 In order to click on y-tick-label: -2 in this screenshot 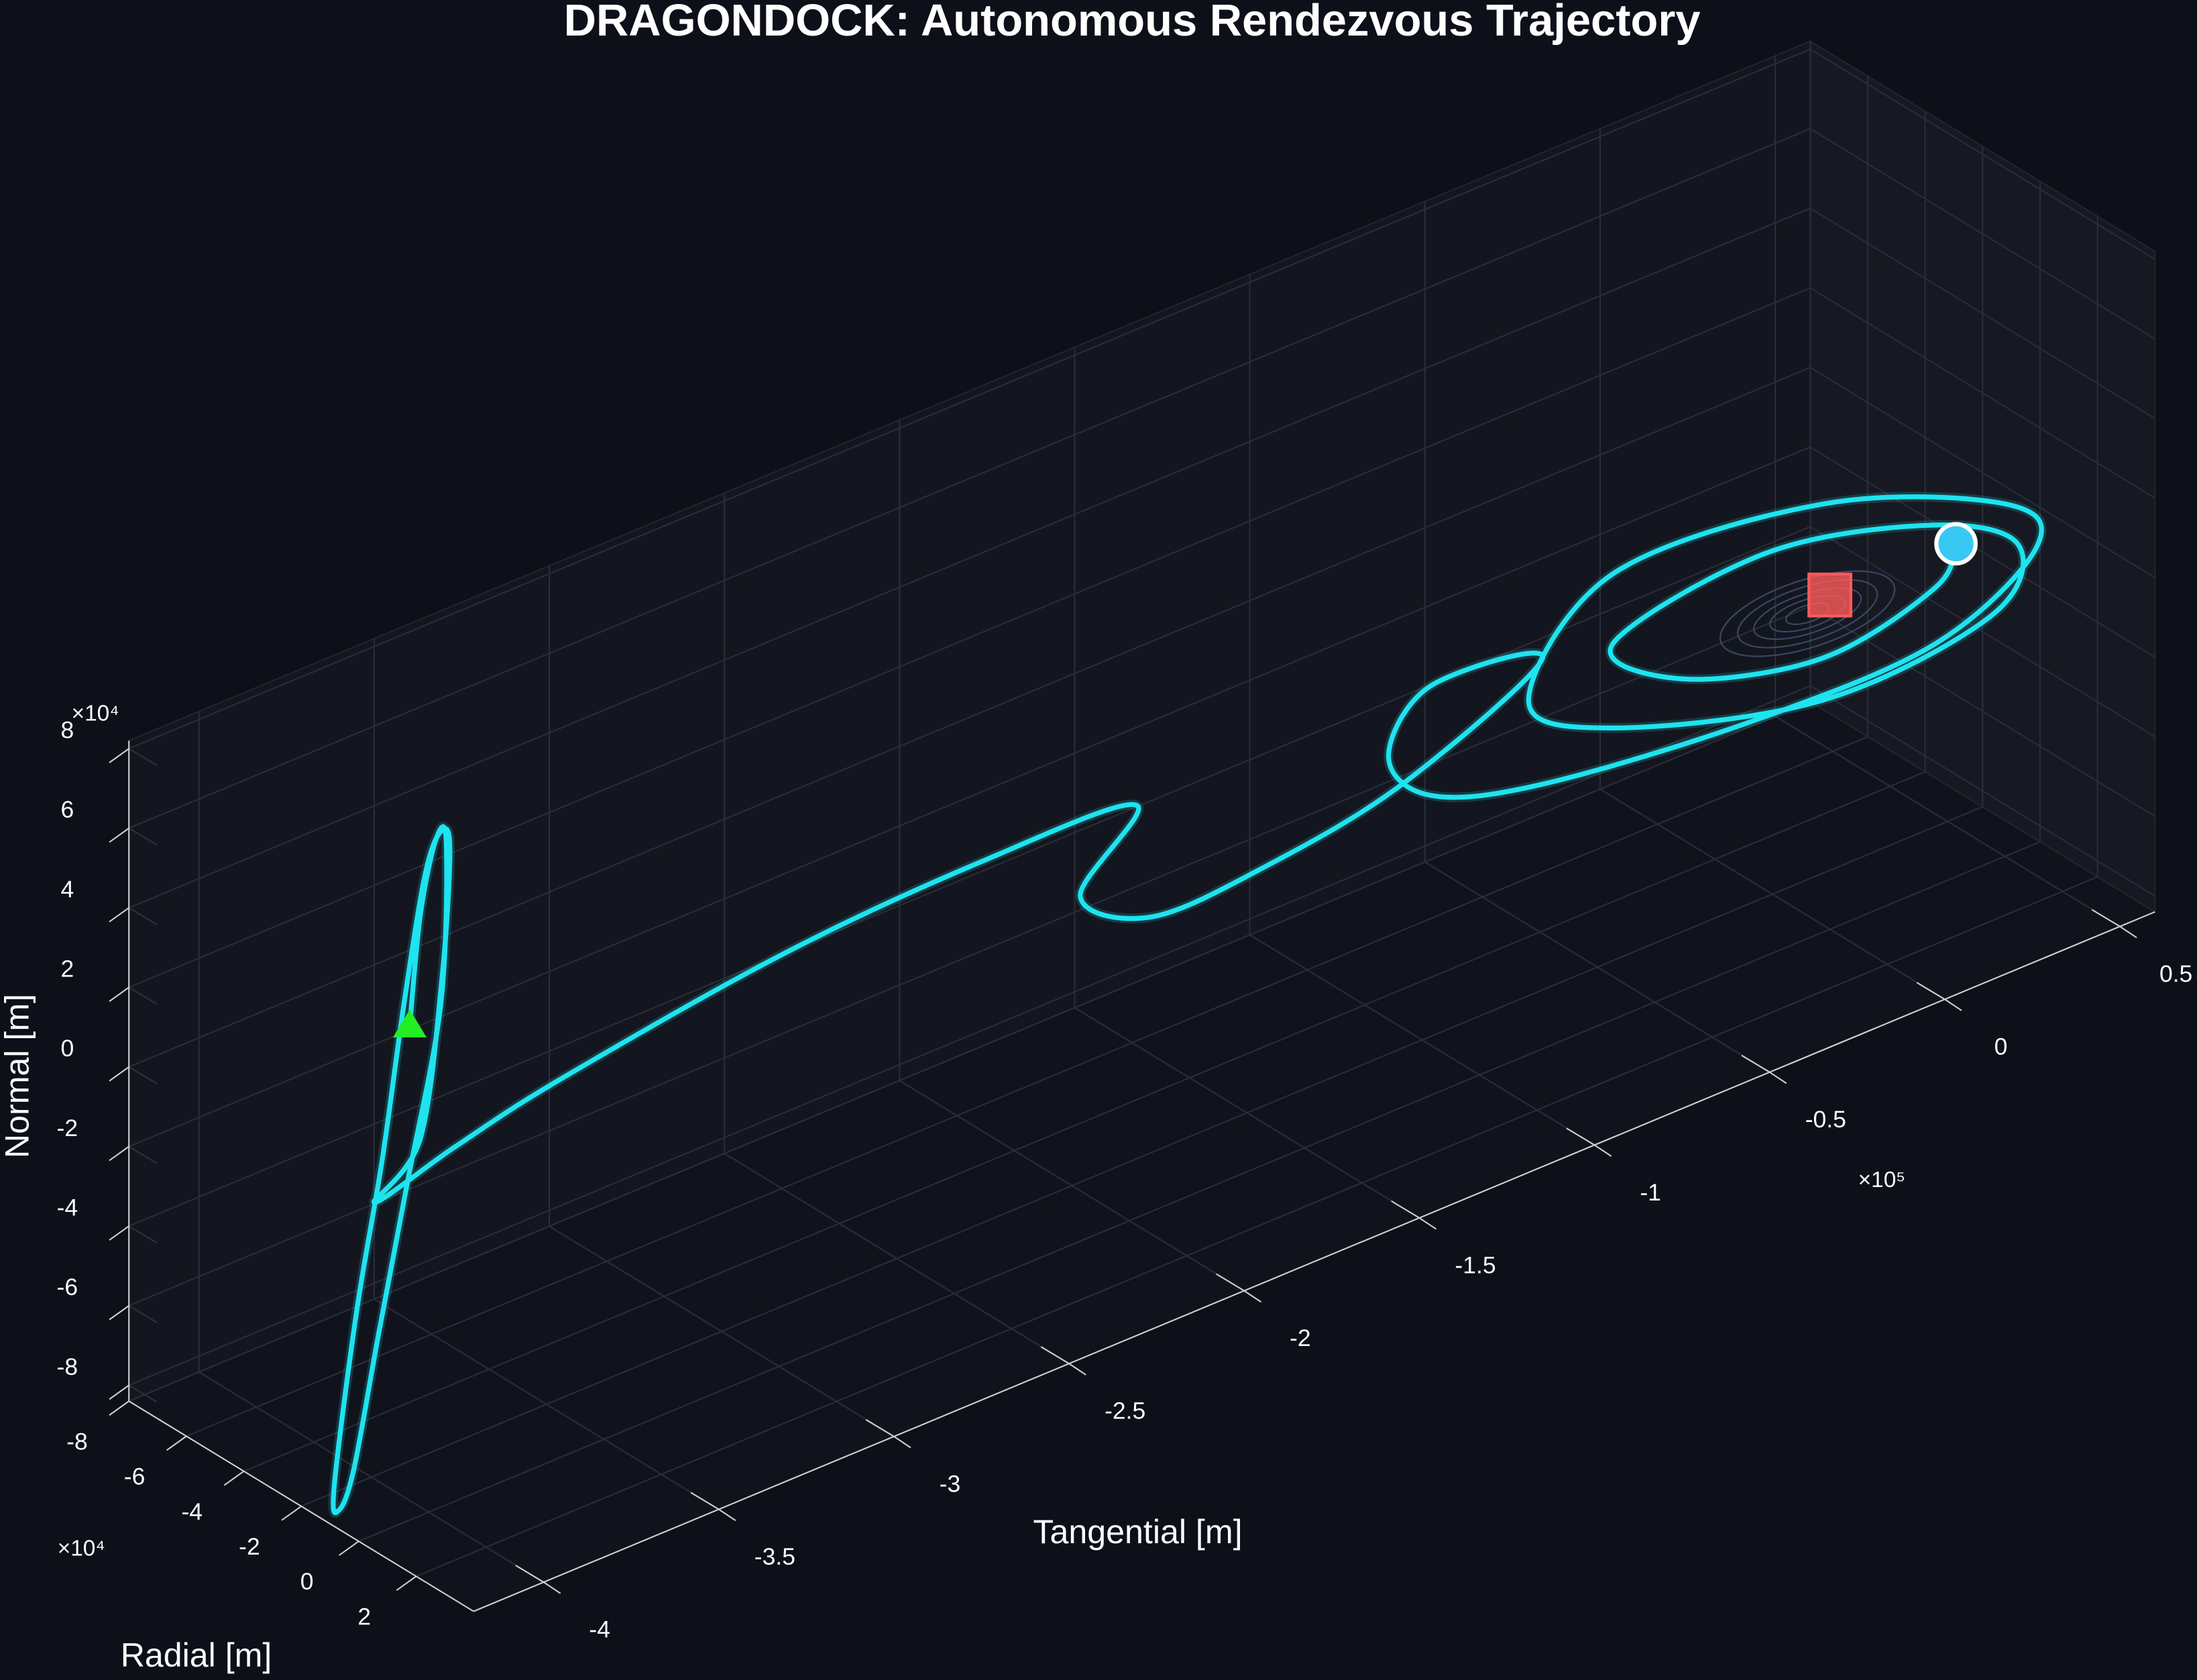, I will do `click(249, 1546)`.